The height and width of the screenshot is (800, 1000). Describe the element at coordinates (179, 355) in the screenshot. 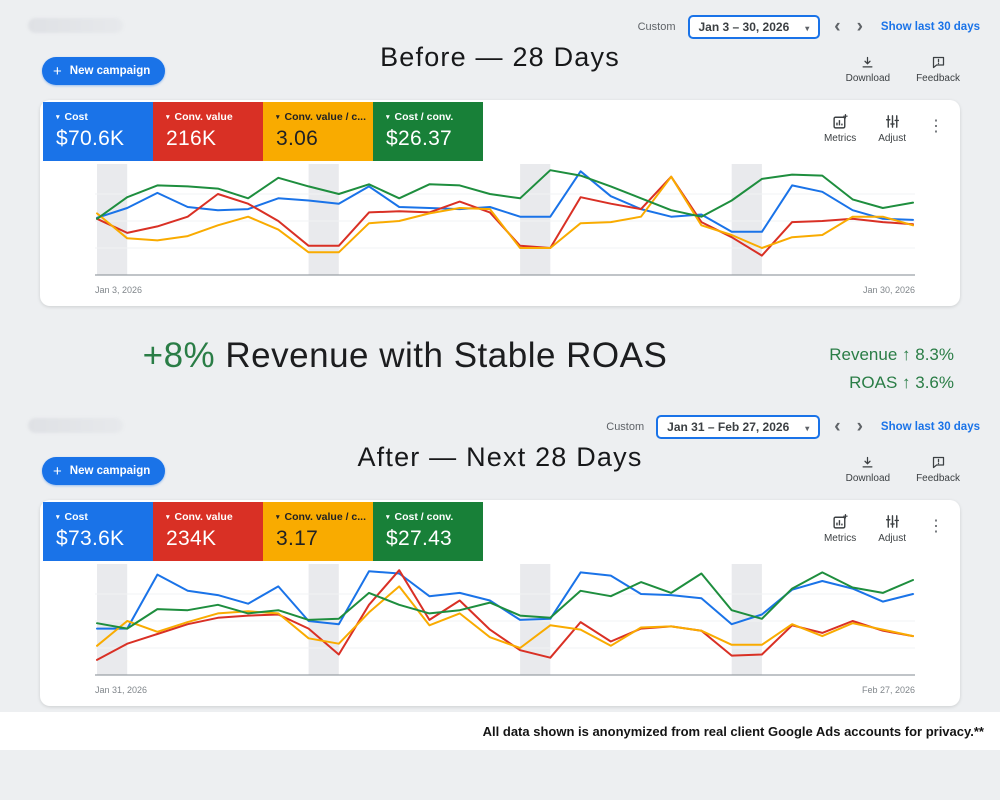

I see `headline-highlight: +8%` at that location.